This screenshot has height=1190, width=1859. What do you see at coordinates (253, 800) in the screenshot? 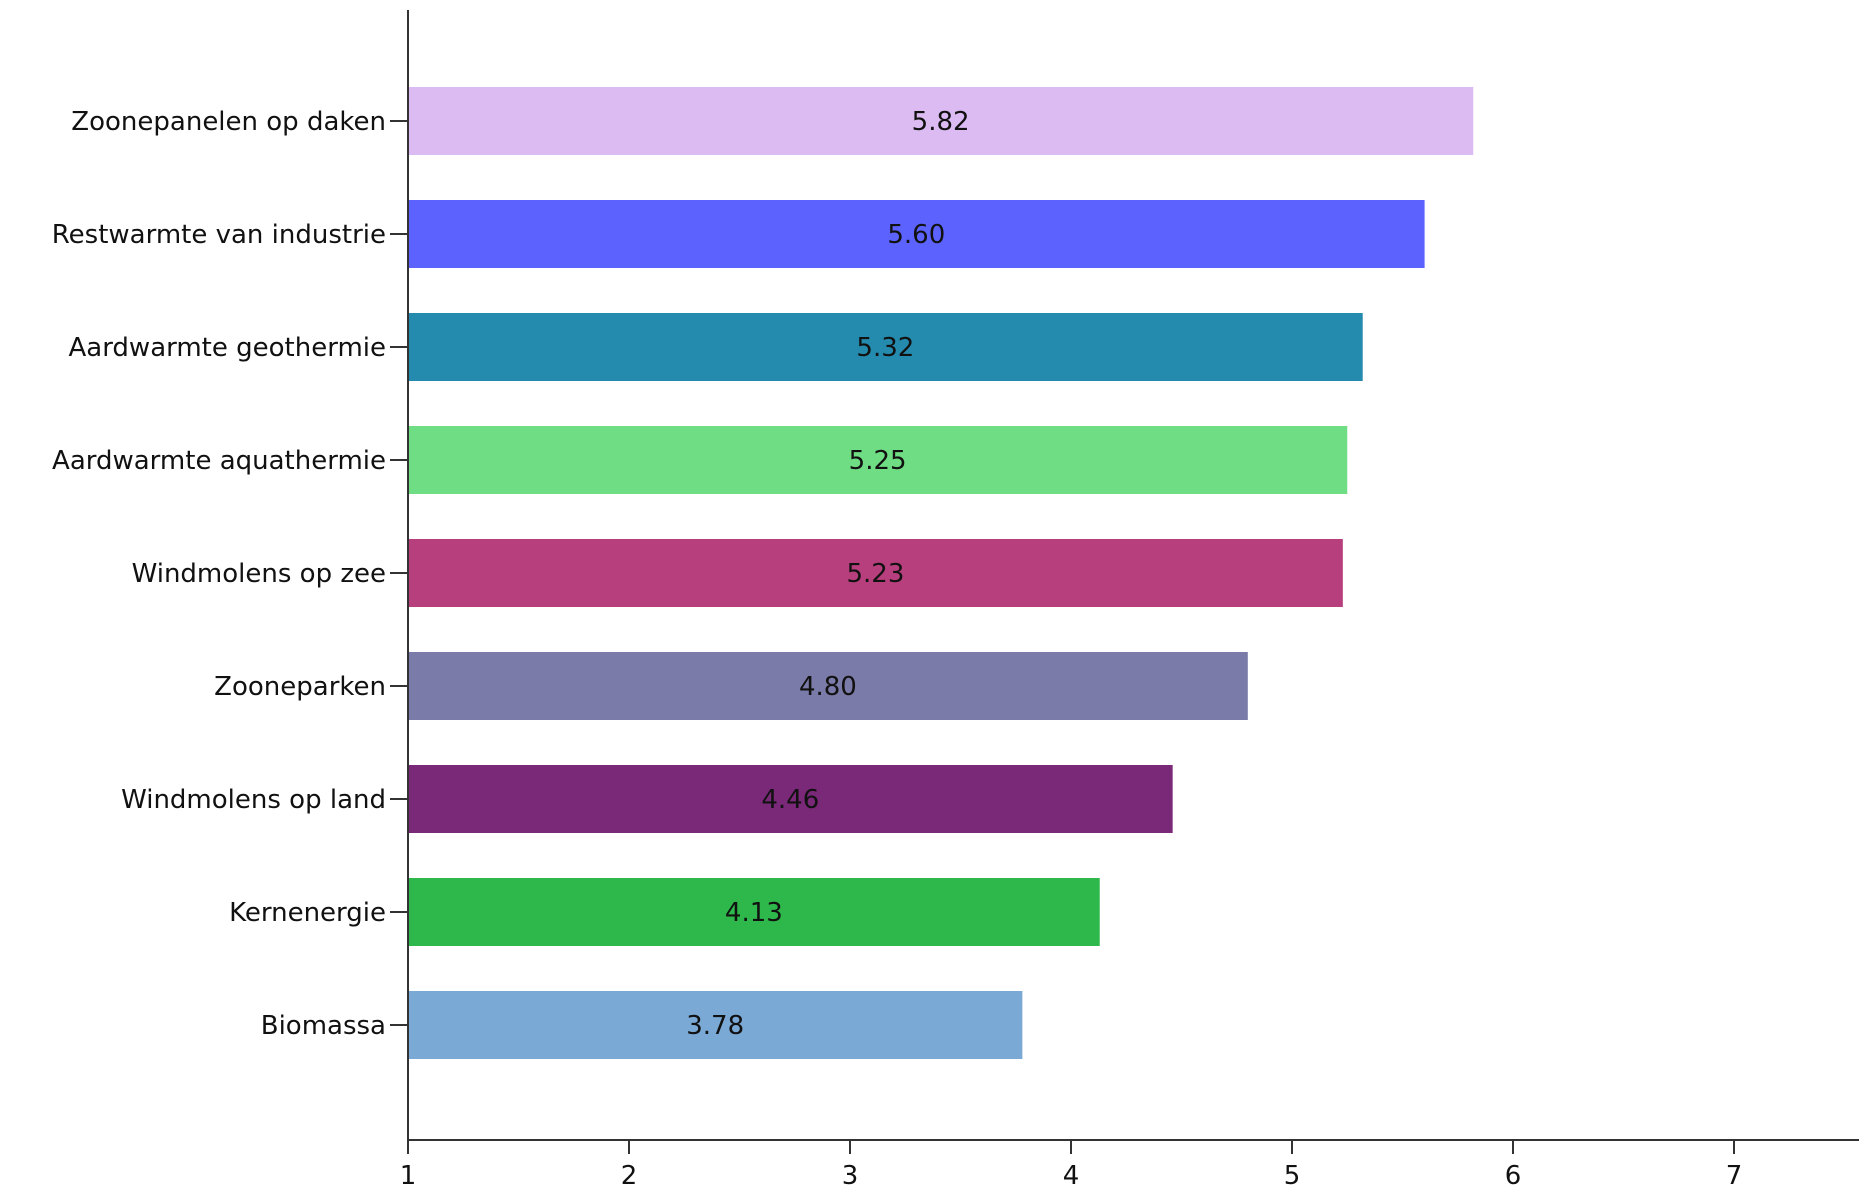
I see `category-label: Windmolens op land` at bounding box center [253, 800].